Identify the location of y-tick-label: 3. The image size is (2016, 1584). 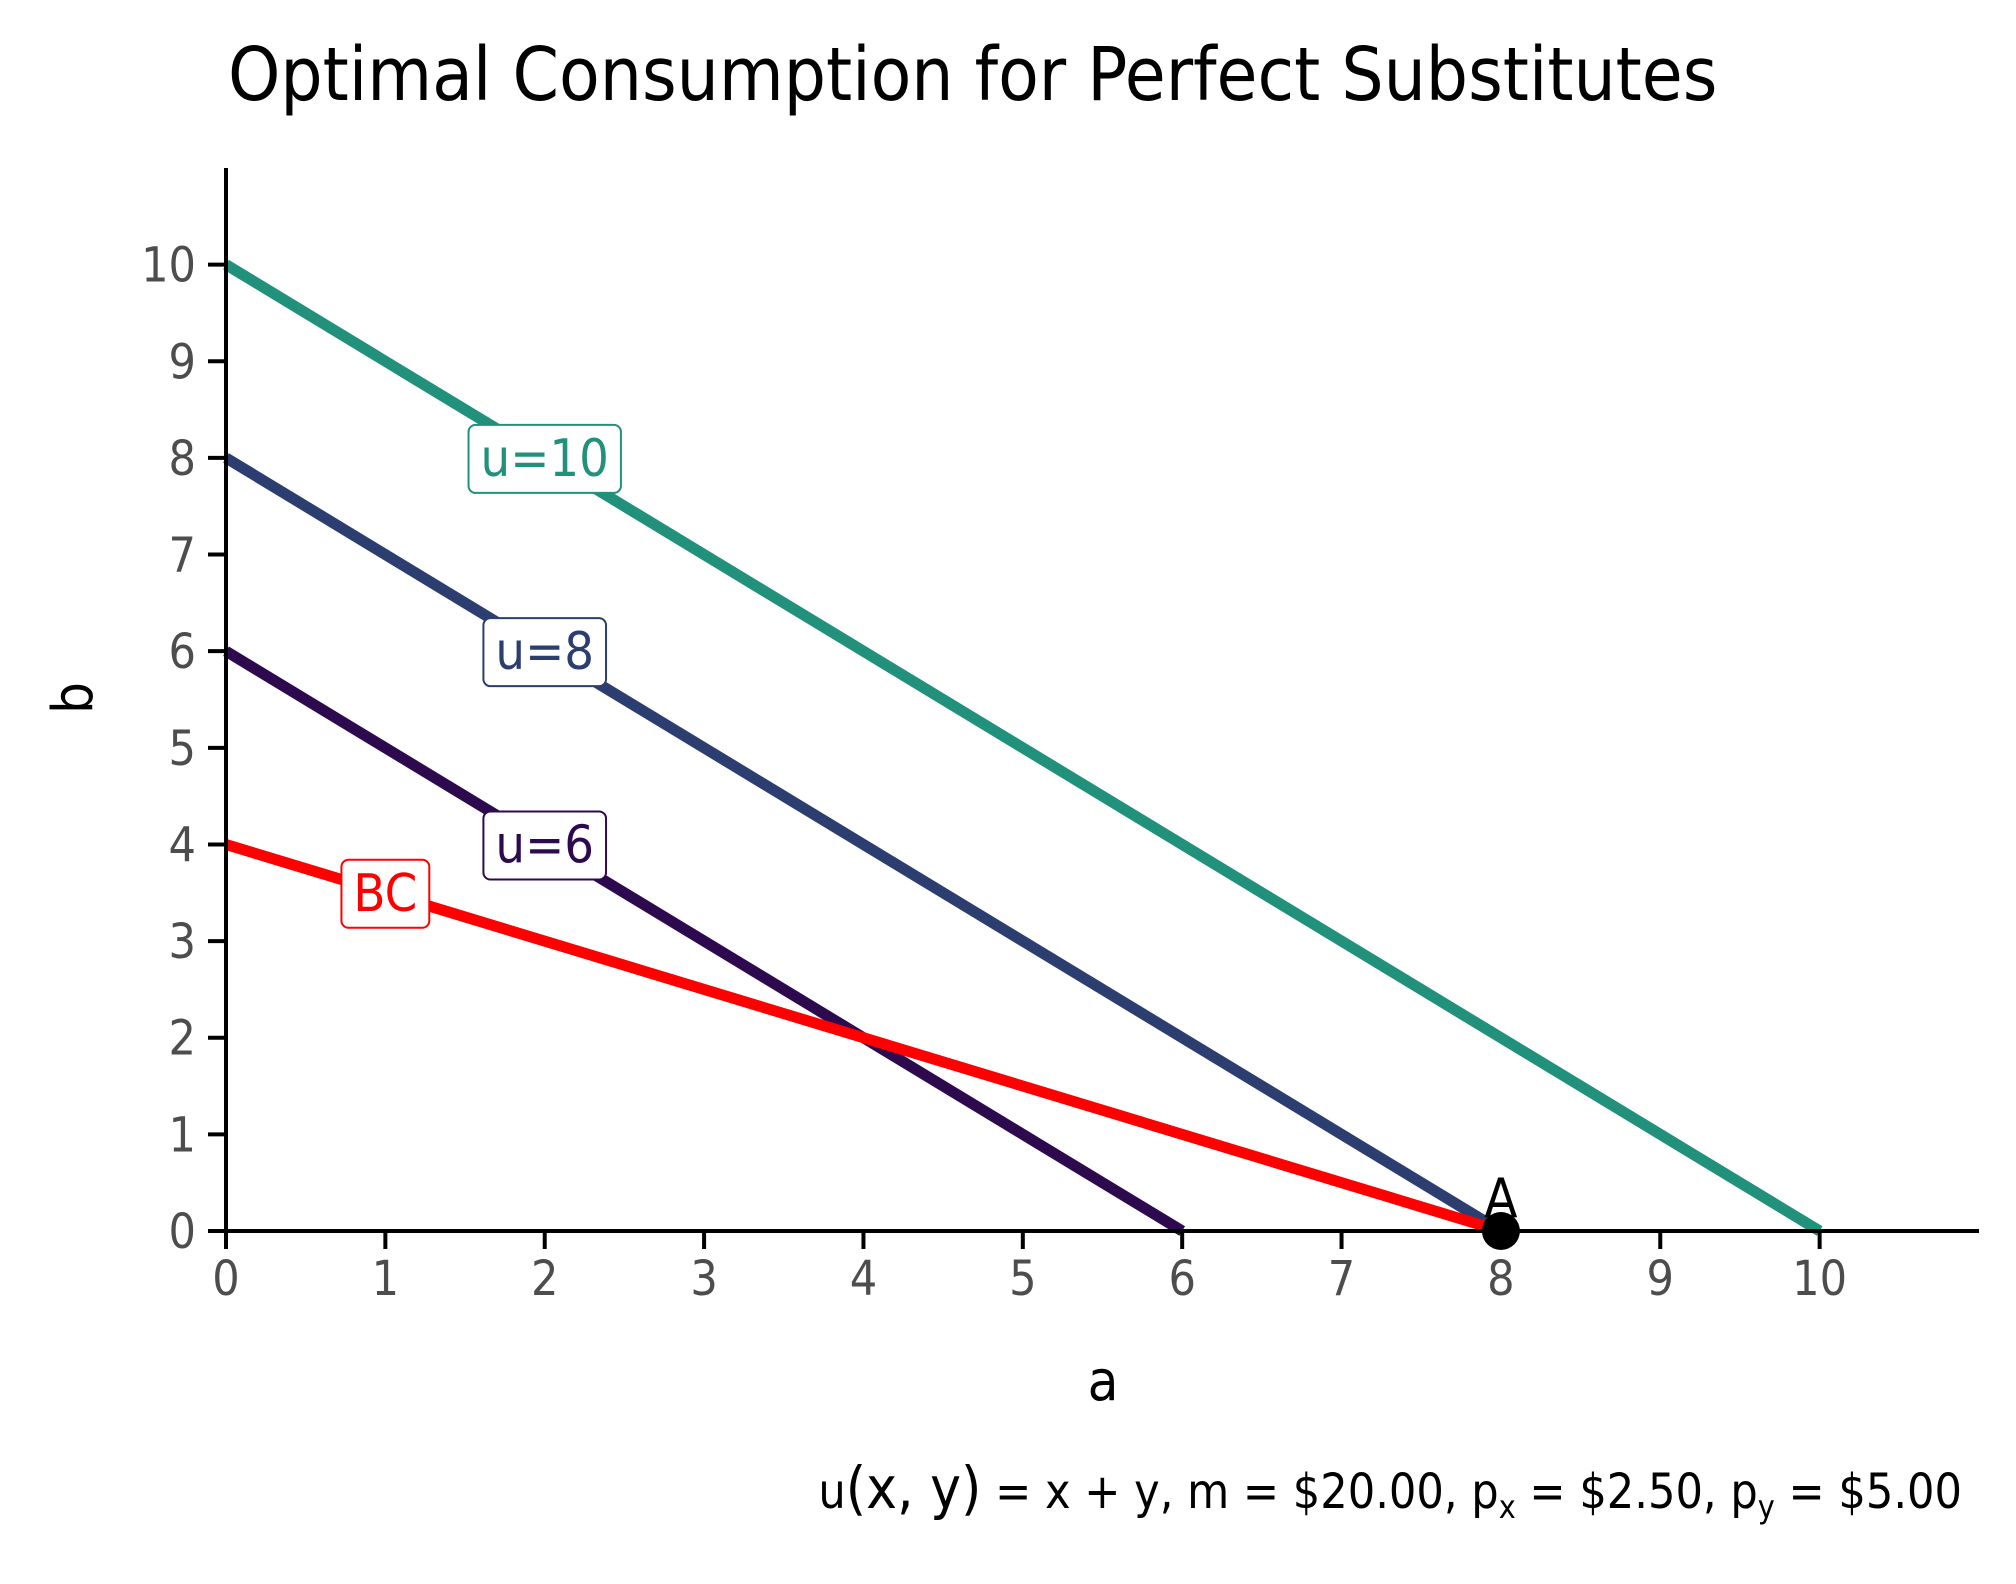
(182, 942).